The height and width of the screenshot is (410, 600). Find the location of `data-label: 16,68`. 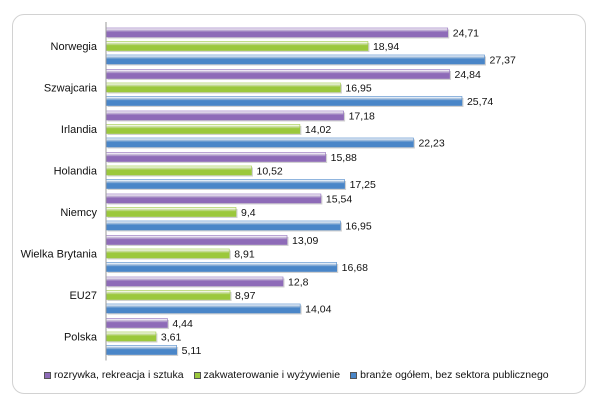

data-label: 16,68 is located at coordinates (355, 268).